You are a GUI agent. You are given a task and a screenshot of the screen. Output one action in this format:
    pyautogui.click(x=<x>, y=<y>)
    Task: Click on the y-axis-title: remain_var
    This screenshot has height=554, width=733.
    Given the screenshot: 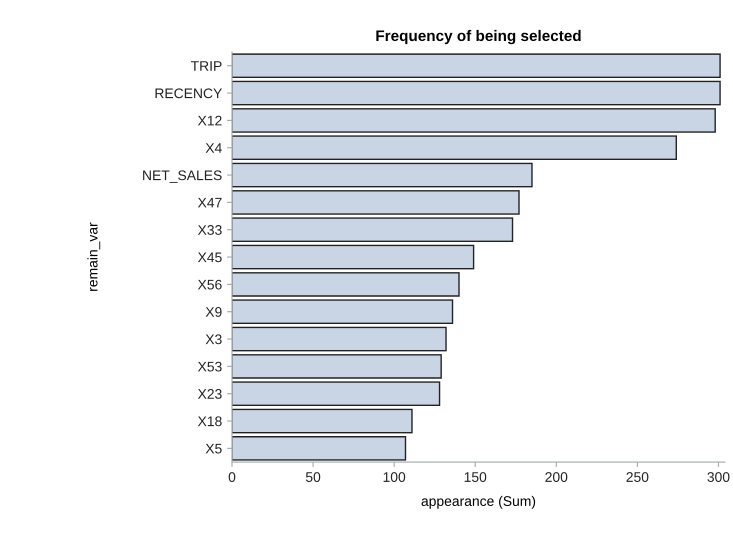 What is the action you would take?
    pyautogui.click(x=93, y=256)
    